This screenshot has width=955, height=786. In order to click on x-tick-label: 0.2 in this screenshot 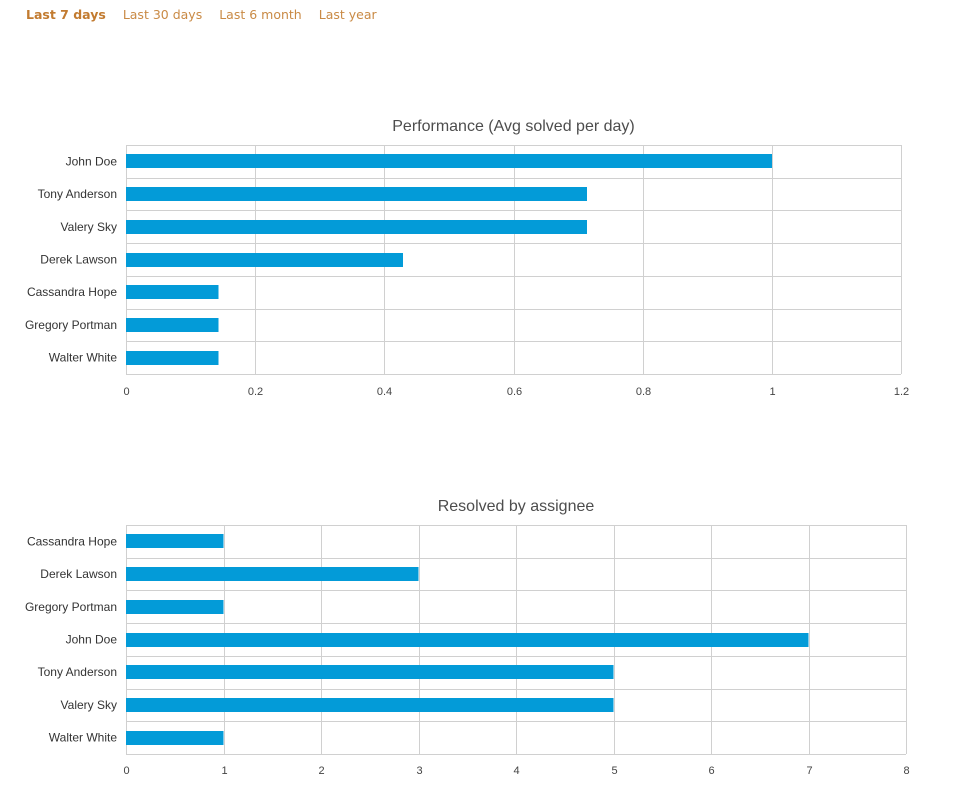, I will do `click(255, 392)`.